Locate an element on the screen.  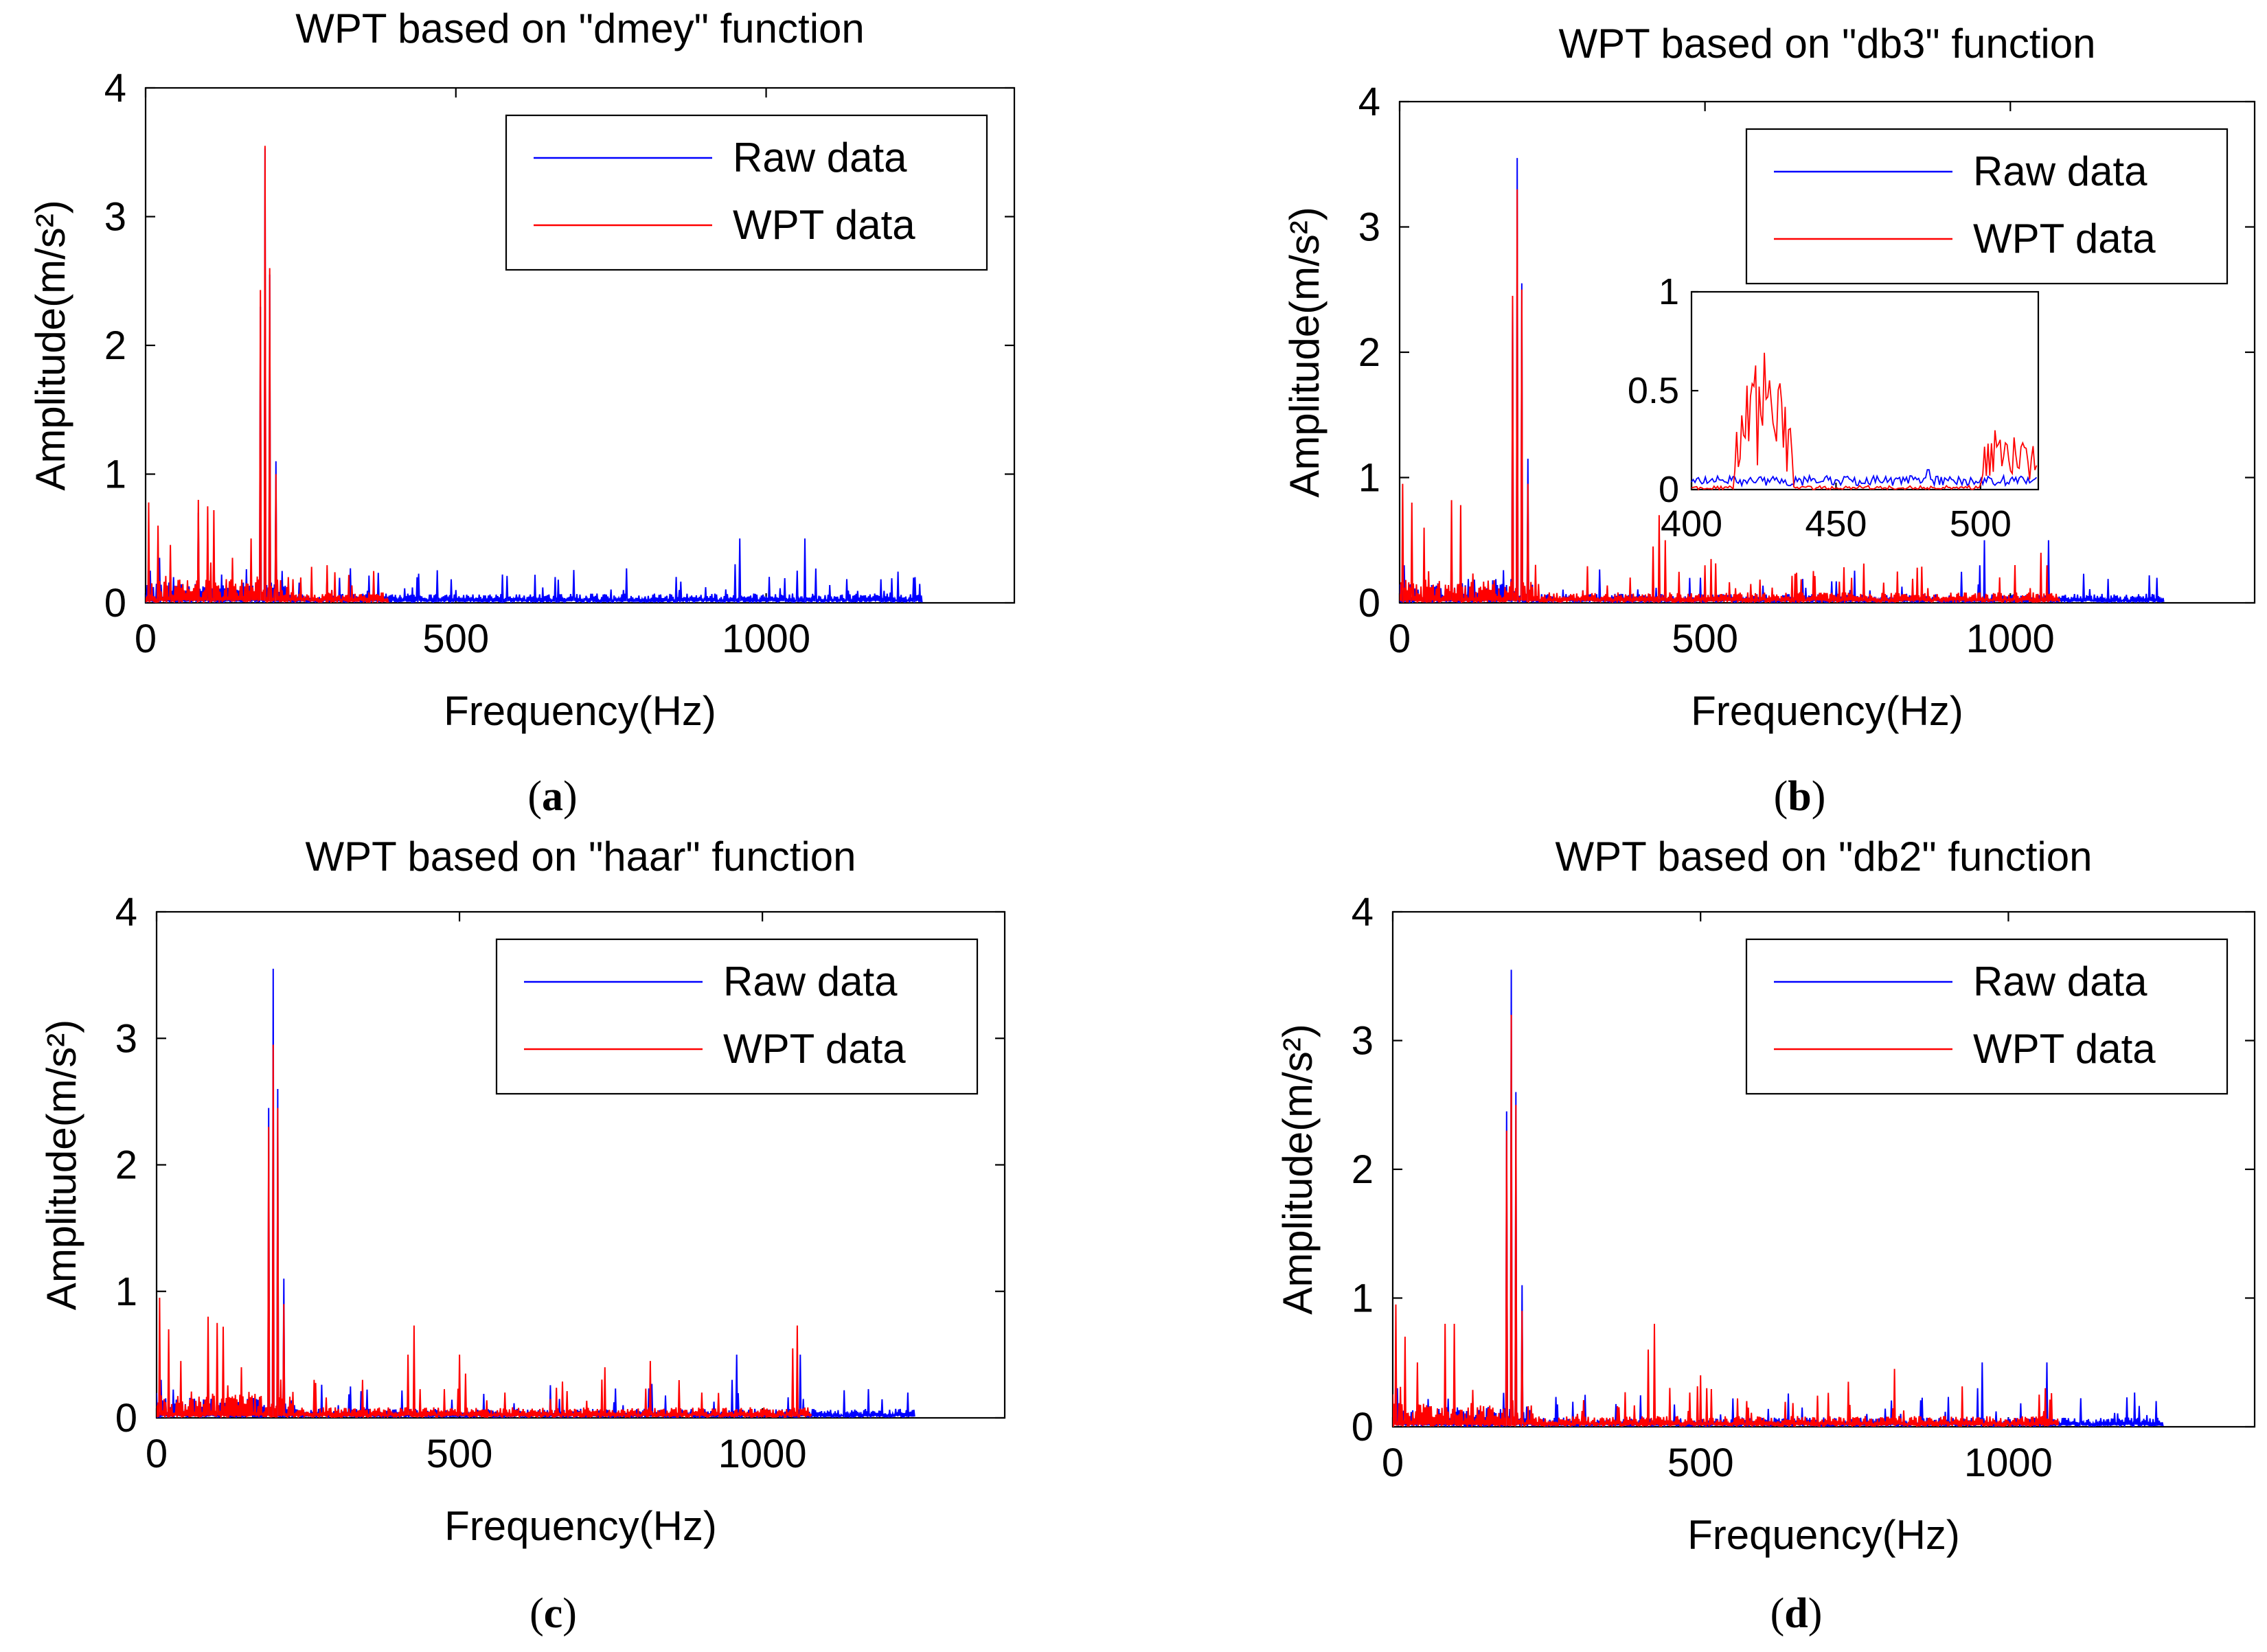
panel-letter: b is located at coordinates (1799, 796).